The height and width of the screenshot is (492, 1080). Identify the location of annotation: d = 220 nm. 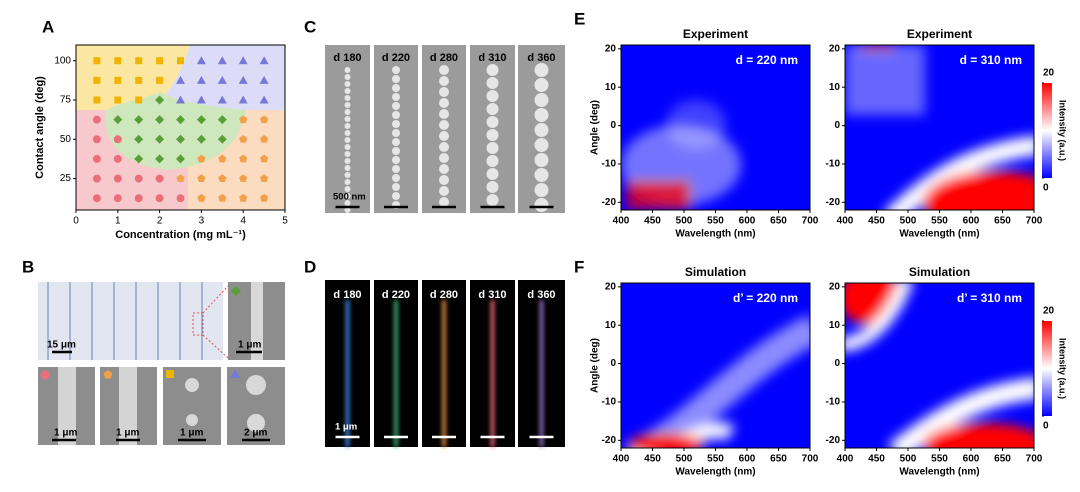
(767, 60).